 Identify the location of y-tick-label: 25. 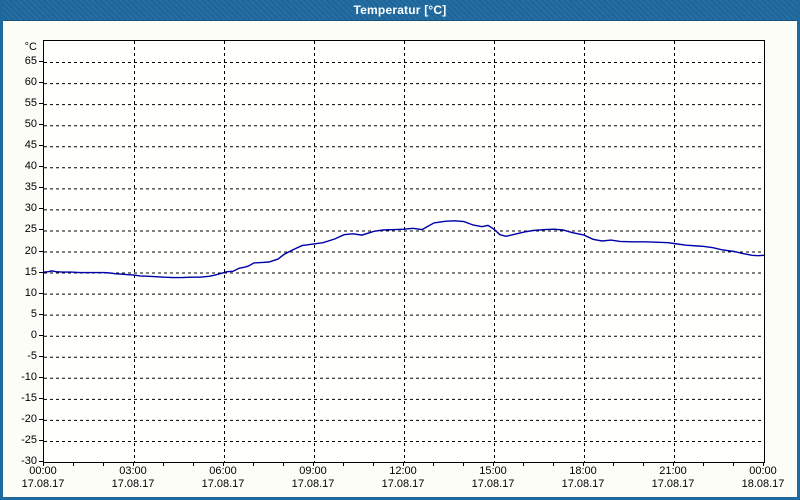
(30, 229).